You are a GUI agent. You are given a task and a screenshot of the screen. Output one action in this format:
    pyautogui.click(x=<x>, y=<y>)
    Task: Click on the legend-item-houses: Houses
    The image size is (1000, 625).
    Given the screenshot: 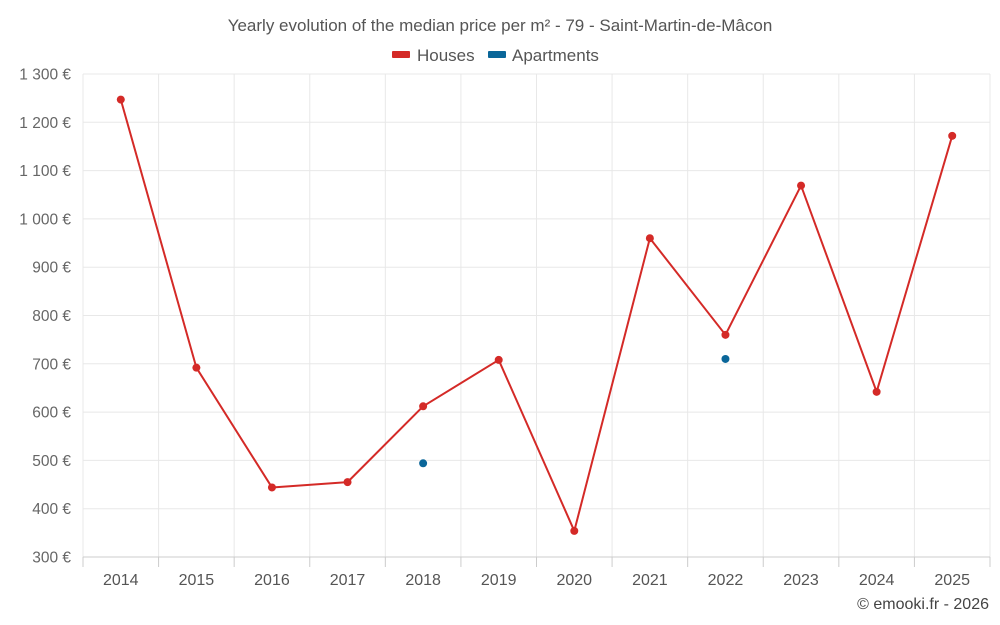 What is the action you would take?
    pyautogui.click(x=433, y=55)
    